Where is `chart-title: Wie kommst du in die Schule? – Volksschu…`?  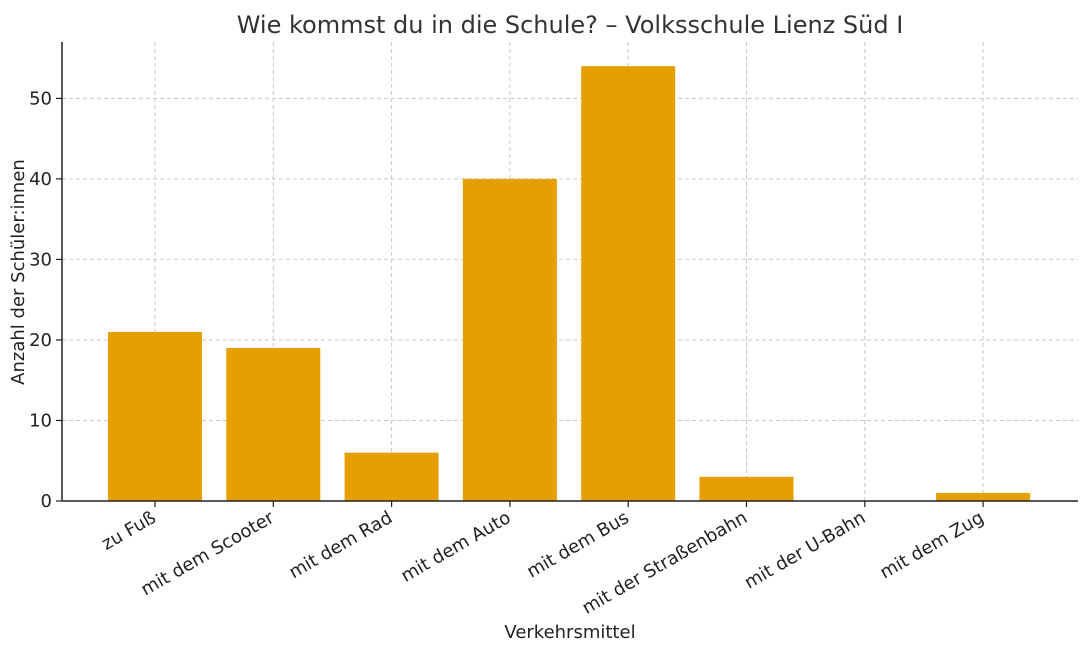
chart-title: Wie kommst du in die Schule? – Volksschu… is located at coordinates (570, 25).